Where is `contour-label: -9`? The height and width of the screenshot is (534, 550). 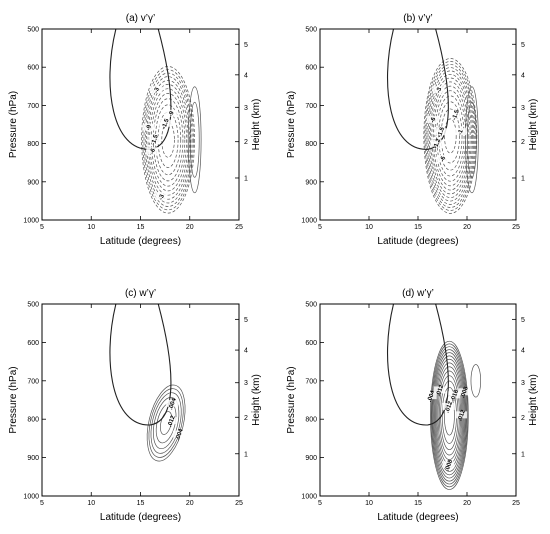
contour-label: -9 is located at coordinates (150, 128).